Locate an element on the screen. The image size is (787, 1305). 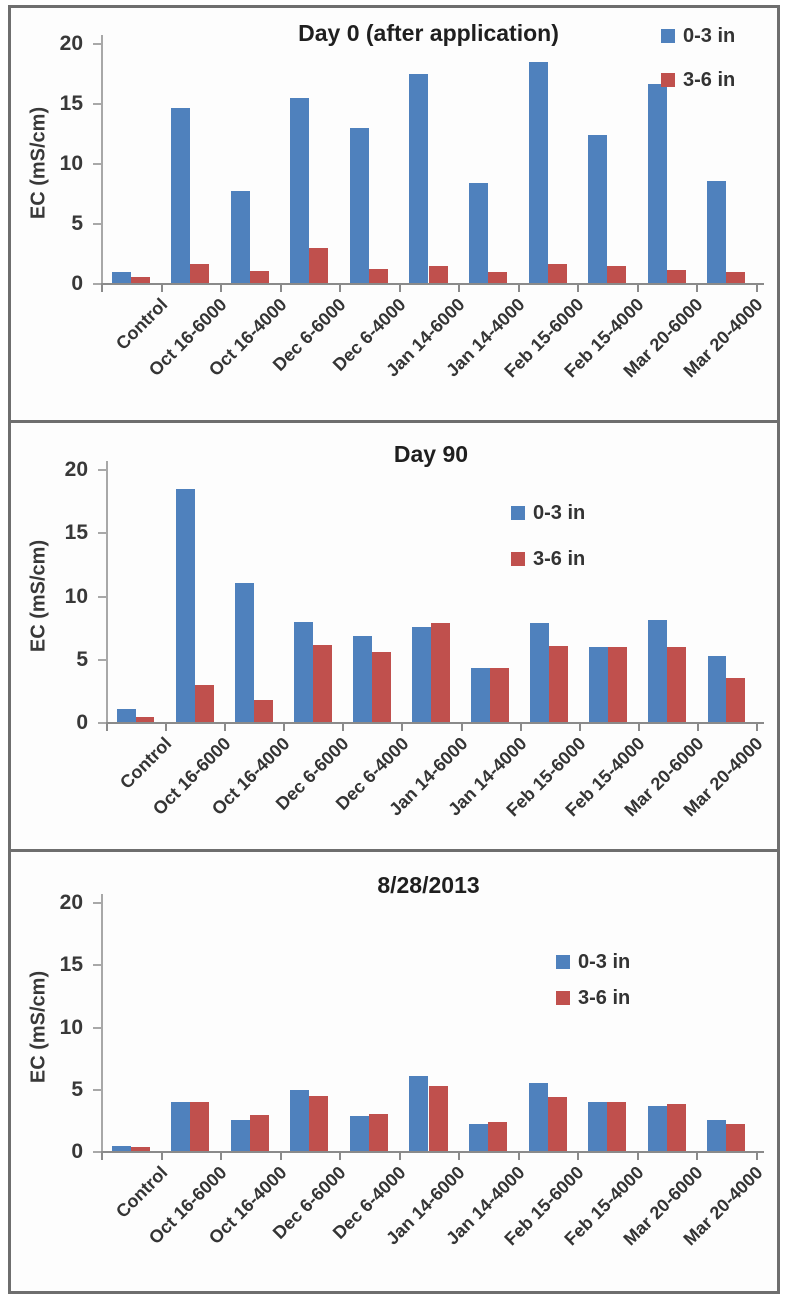
legend-item-0-3-in: 0-3 in is located at coordinates (698, 36).